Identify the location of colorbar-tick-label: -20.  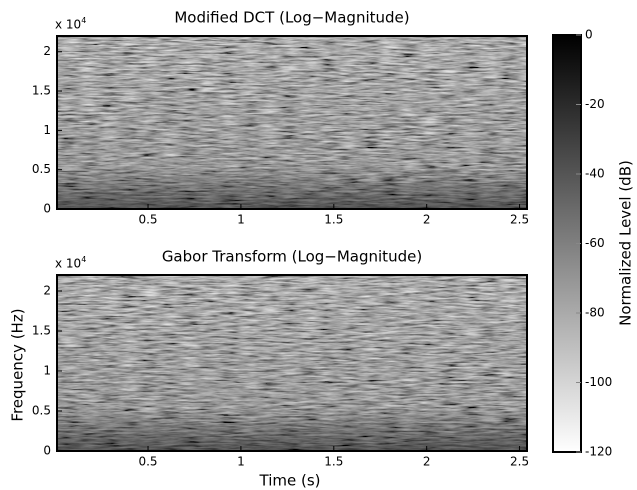
(595, 104).